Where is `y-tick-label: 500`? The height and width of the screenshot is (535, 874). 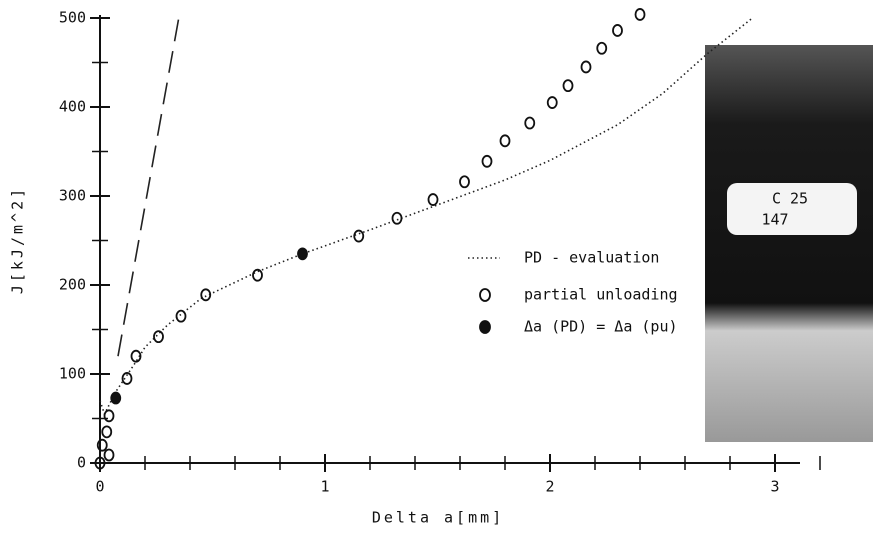 y-tick-label: 500 is located at coordinates (72, 18).